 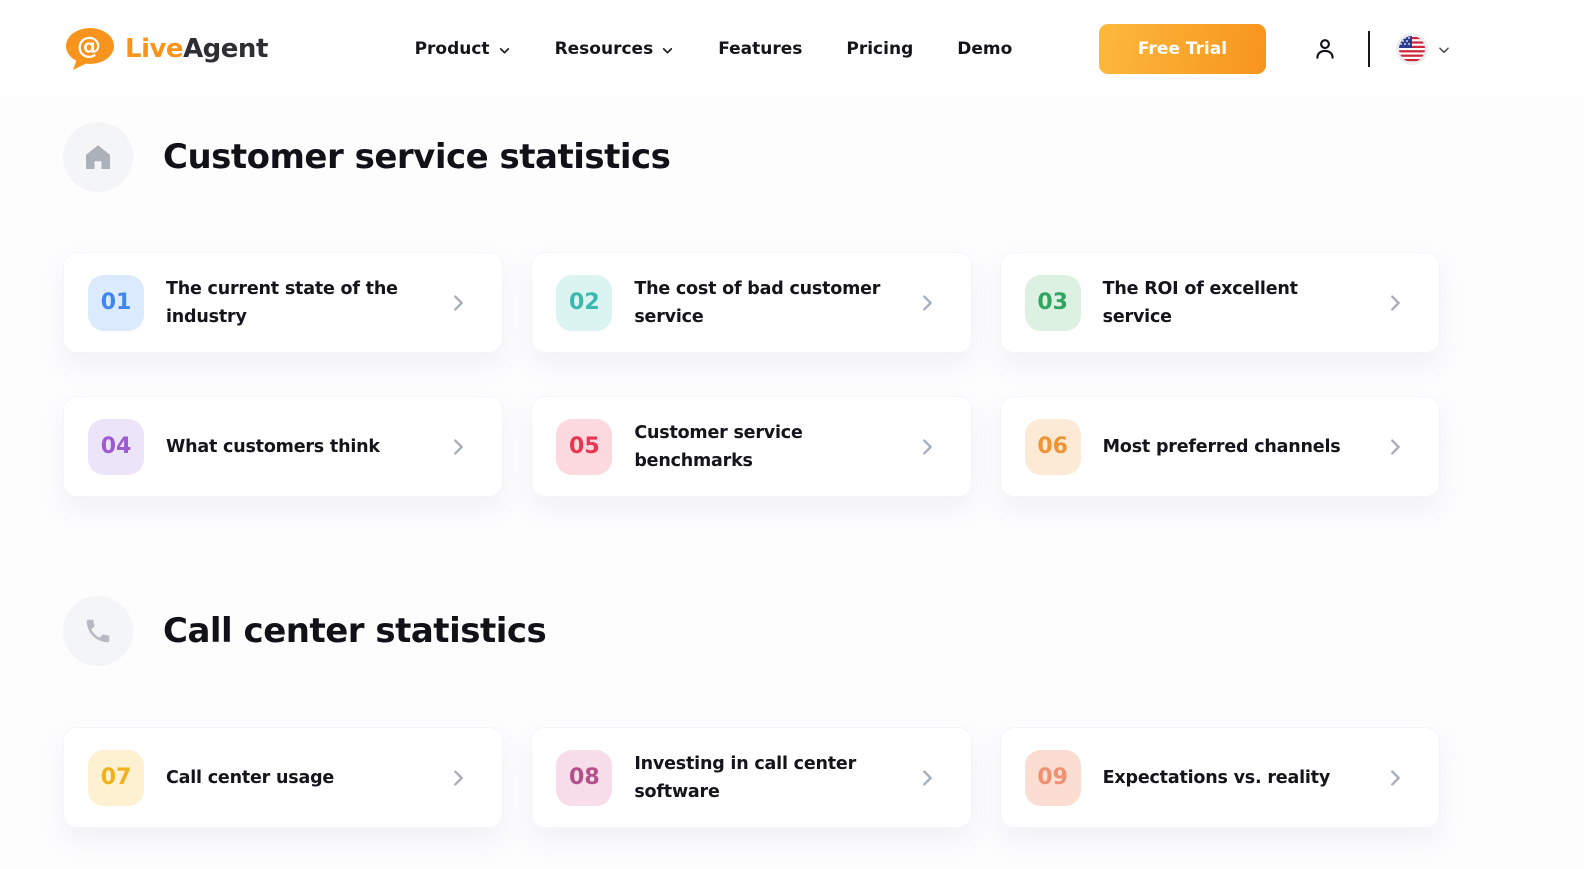 I want to click on liveagent-logo: @ LiveAgent, so click(x=165, y=49).